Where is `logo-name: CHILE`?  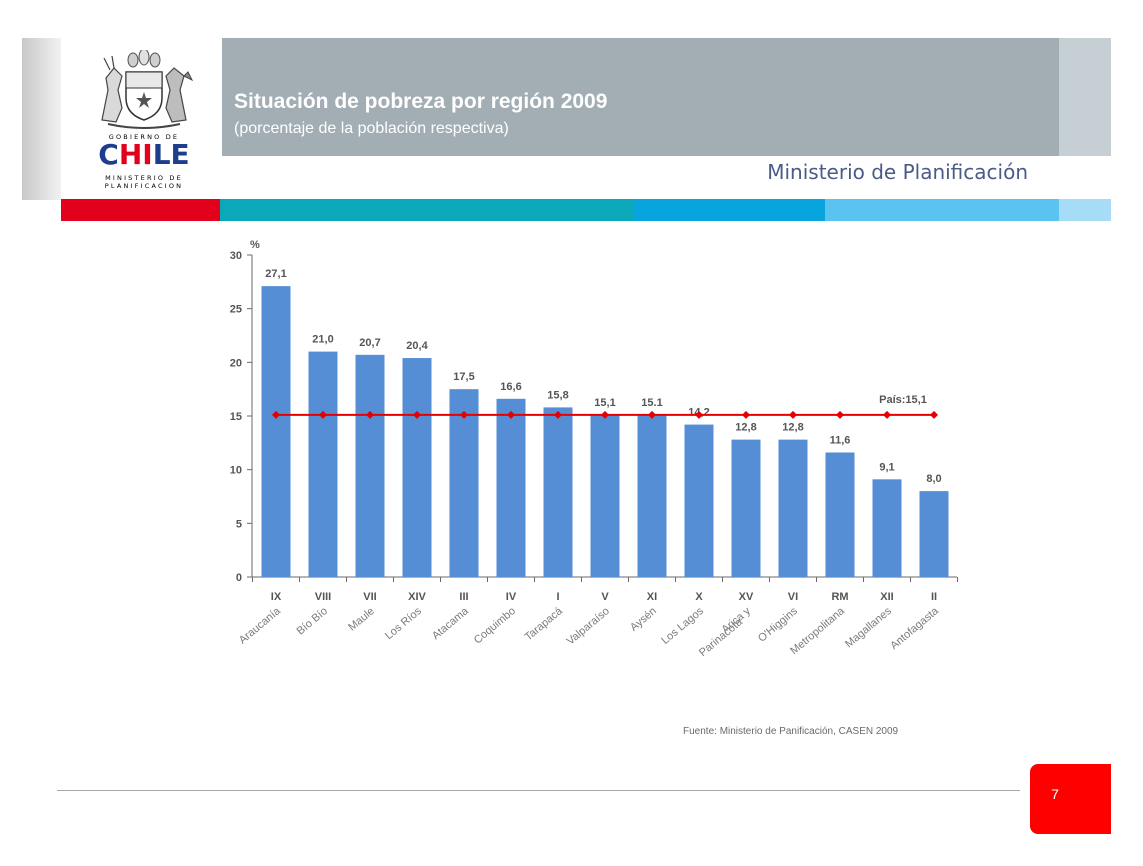 logo-name: CHILE is located at coordinates (144, 154).